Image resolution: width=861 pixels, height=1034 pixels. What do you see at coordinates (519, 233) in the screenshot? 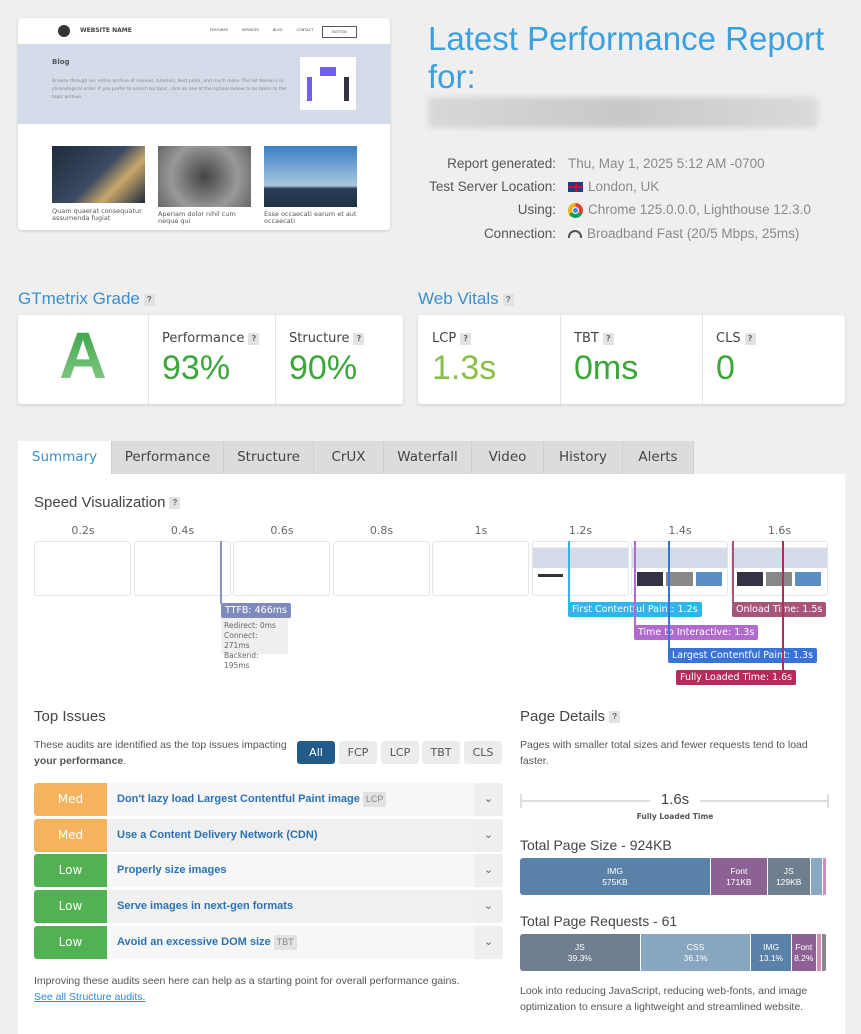
I see `info-label: Connection:` at bounding box center [519, 233].